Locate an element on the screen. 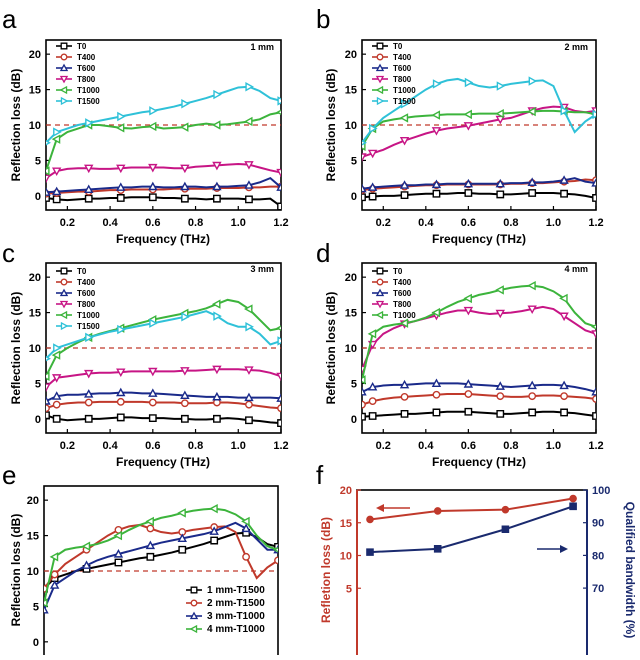 The width and height of the screenshot is (640, 660). y-right-tick-label: 90 is located at coordinates (598, 524).